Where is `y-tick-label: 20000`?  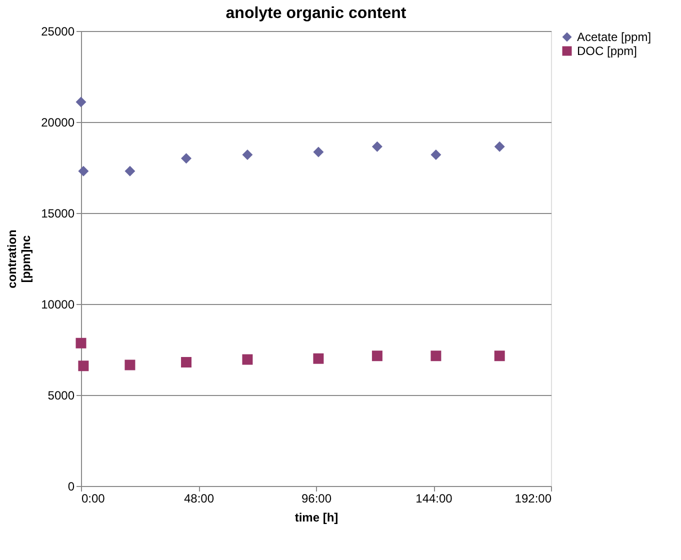
y-tick-label: 20000 is located at coordinates (58, 123).